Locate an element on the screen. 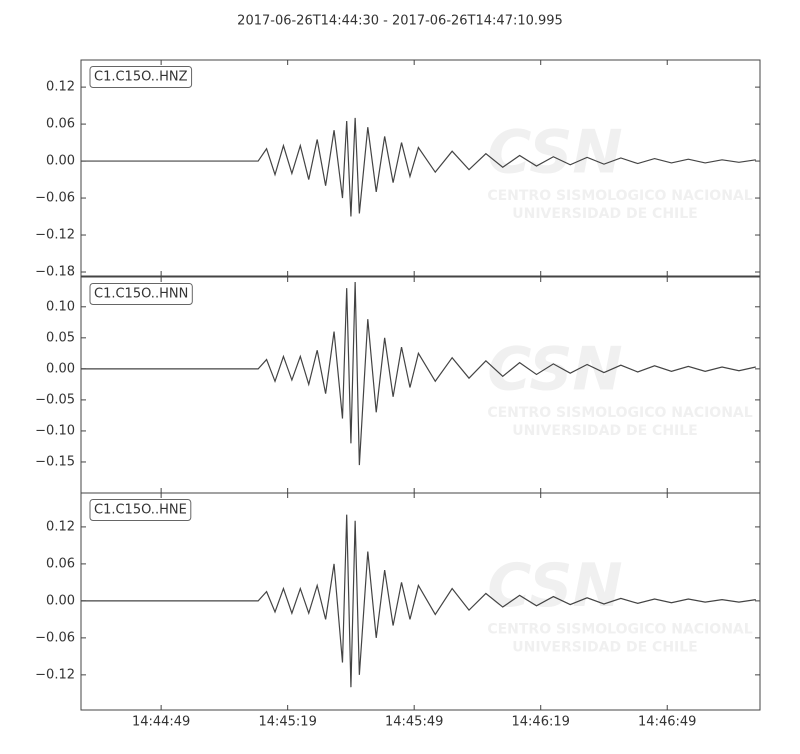  trace-label: C1.C15O..HNE is located at coordinates (140, 510).